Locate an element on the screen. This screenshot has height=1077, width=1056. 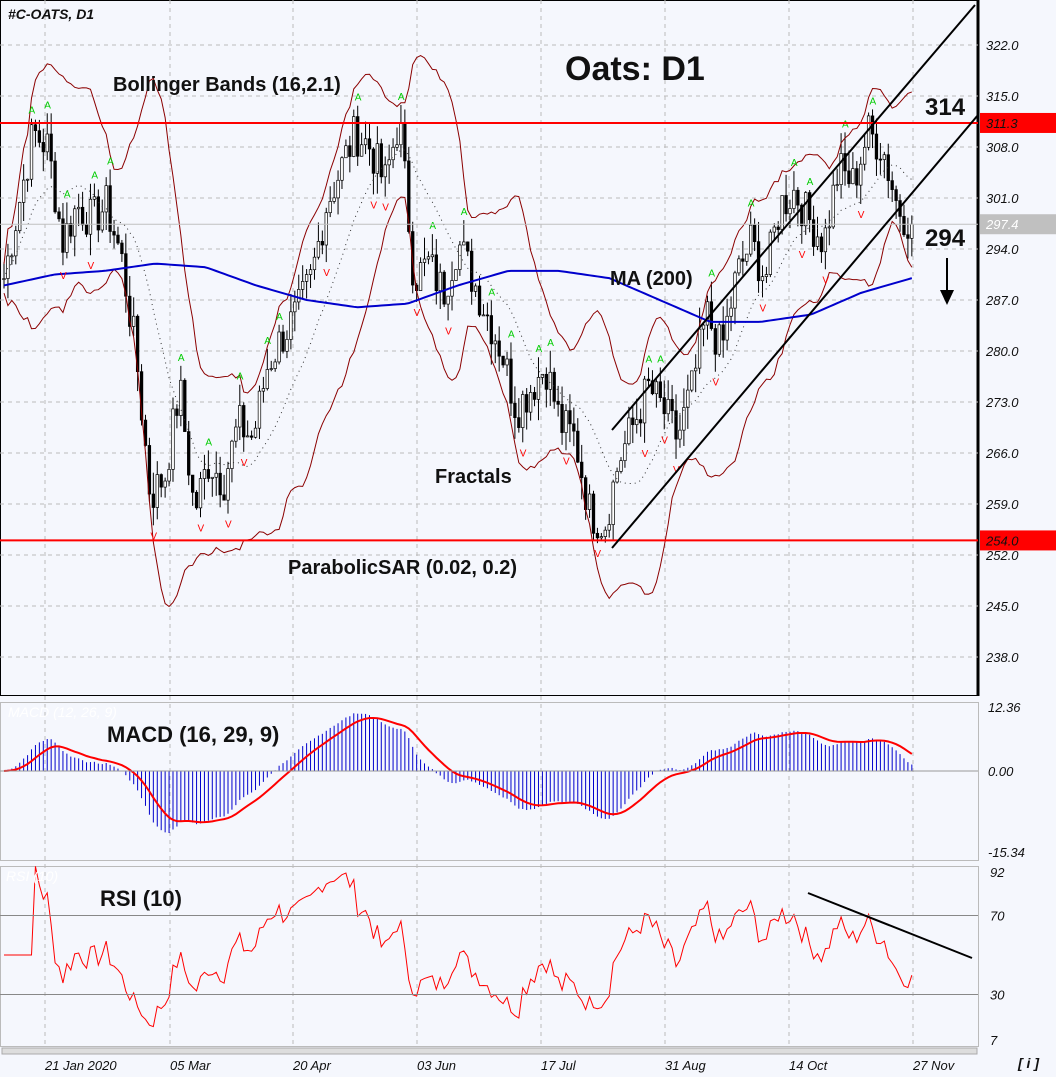
macd-tick-label: -15.34 is located at coordinates (1006, 852).